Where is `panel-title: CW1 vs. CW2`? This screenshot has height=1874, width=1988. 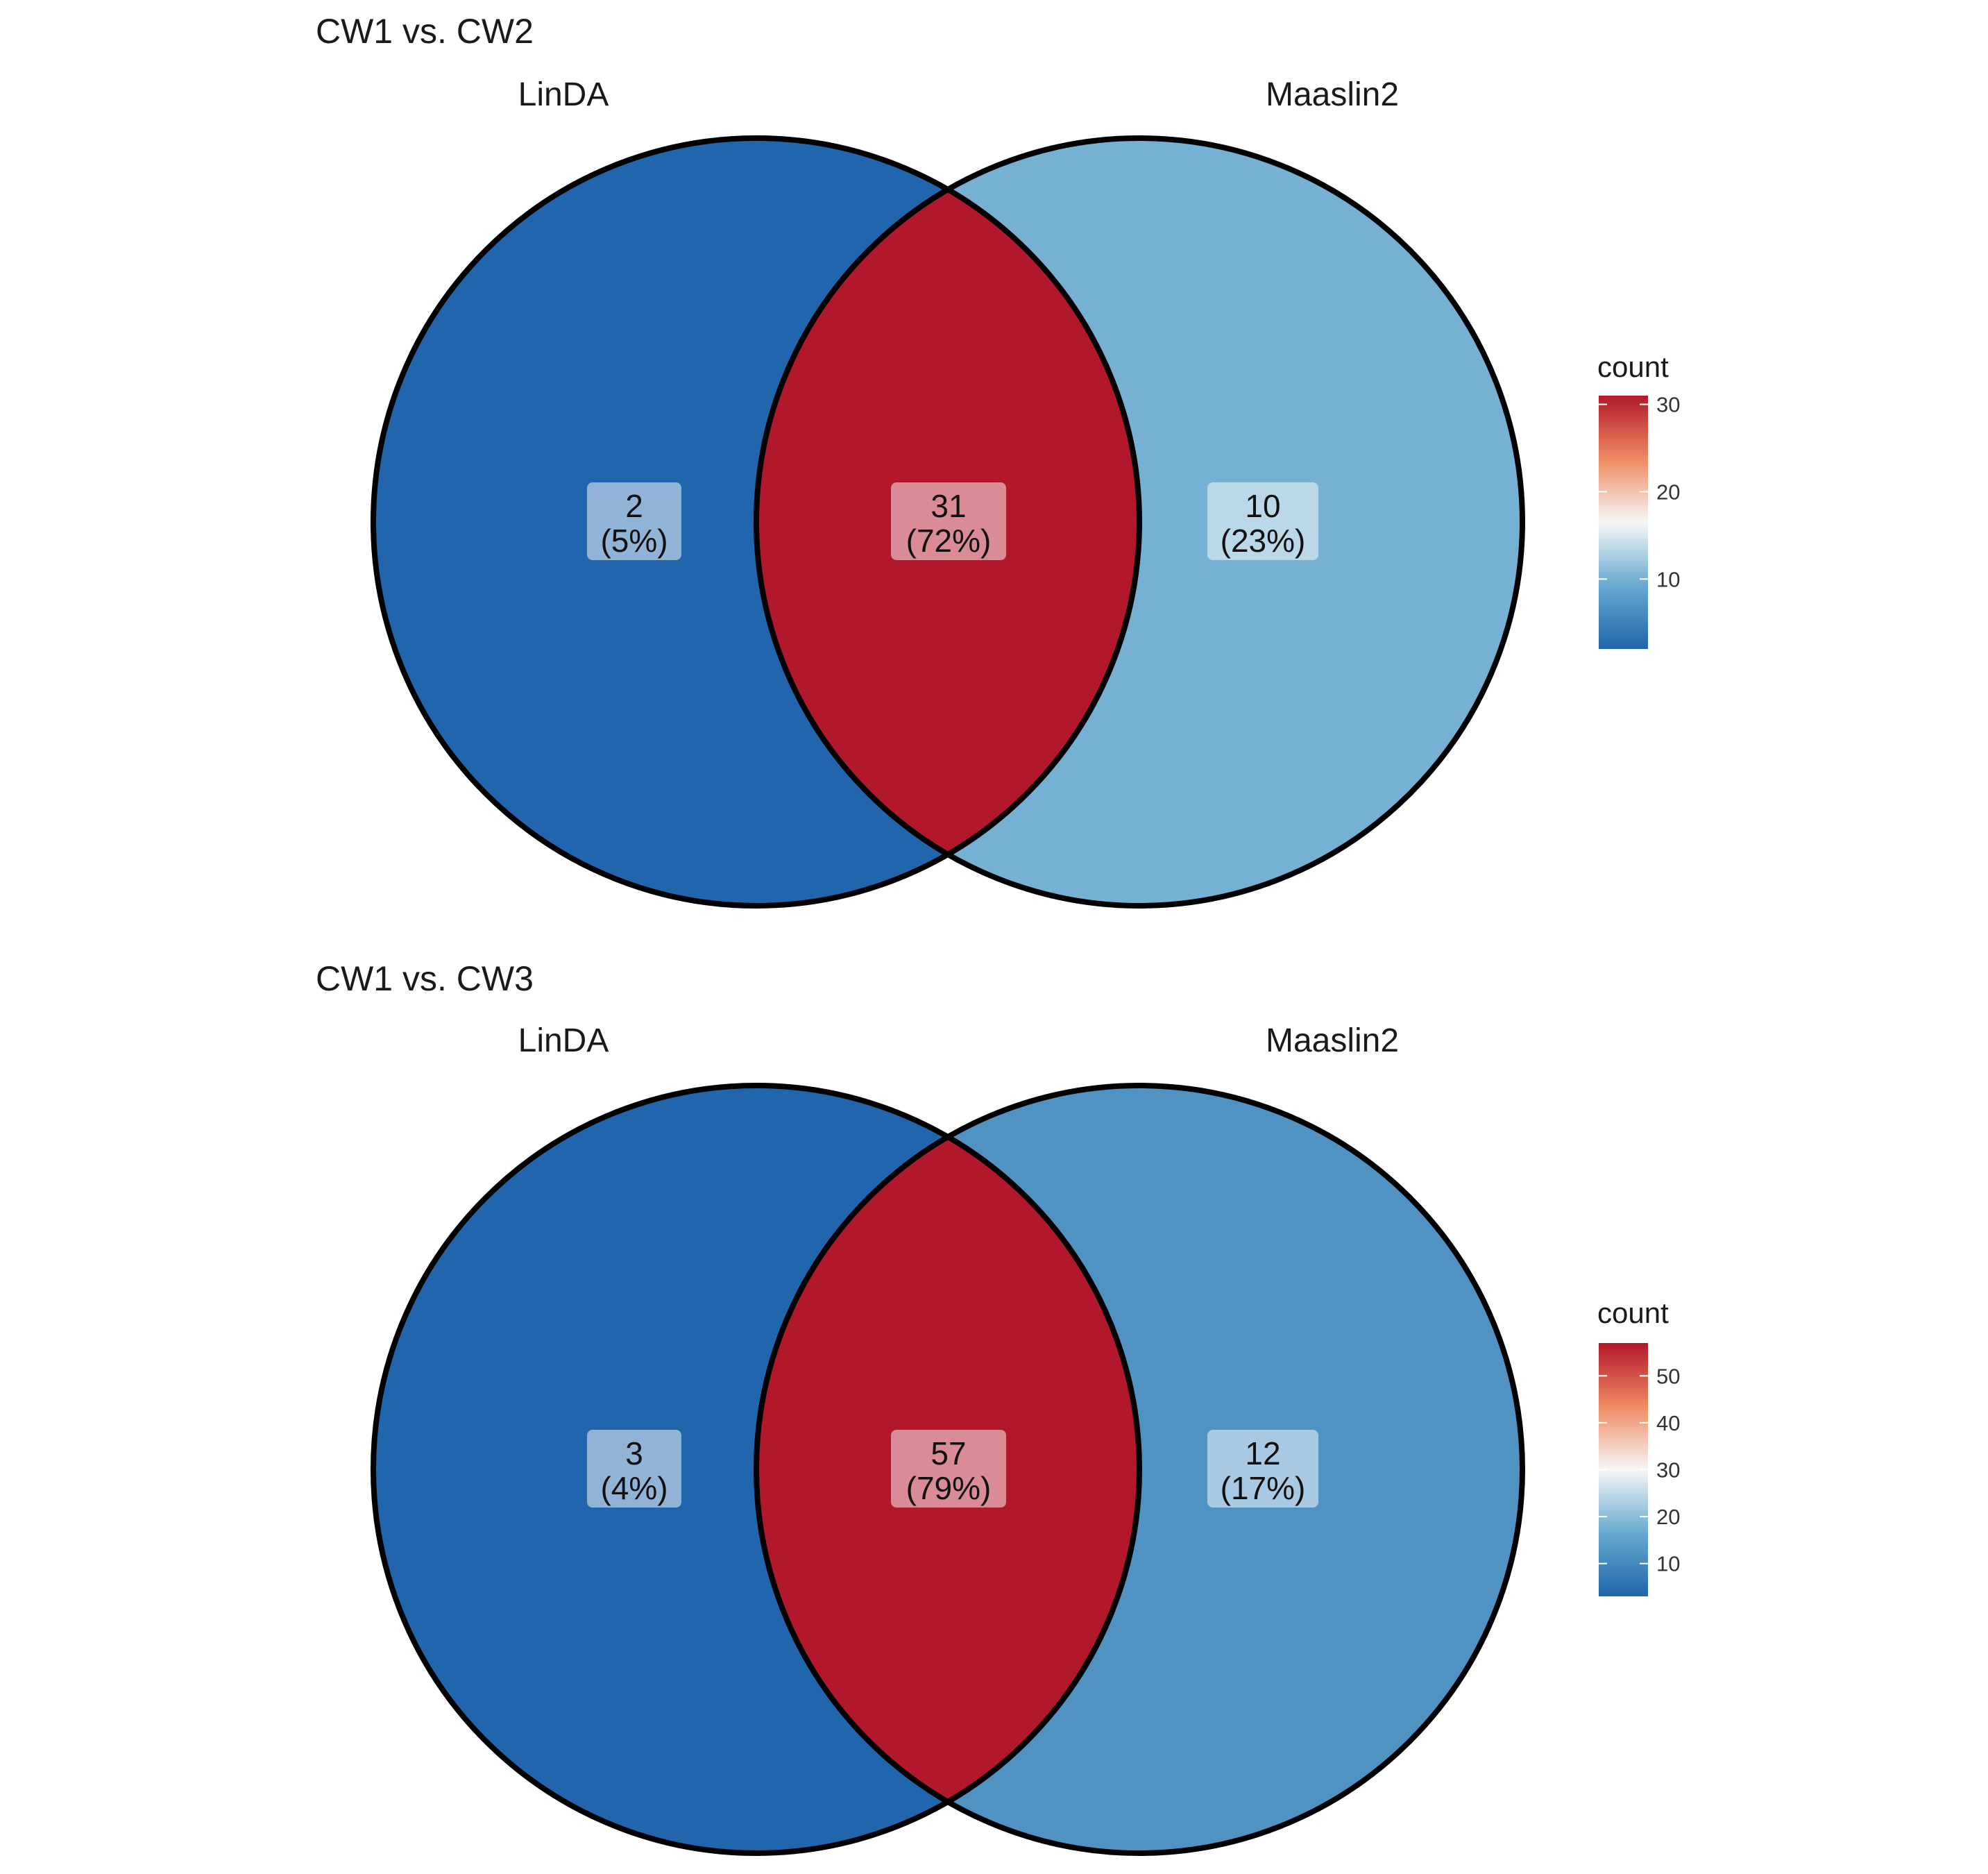 panel-title: CW1 vs. CW2 is located at coordinates (425, 31).